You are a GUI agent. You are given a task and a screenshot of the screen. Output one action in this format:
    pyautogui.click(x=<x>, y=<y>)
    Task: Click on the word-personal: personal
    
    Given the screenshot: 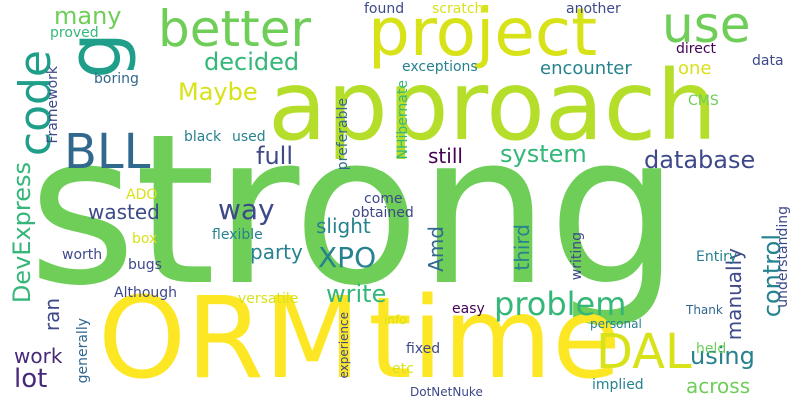 What is the action you would take?
    pyautogui.click(x=616, y=324)
    